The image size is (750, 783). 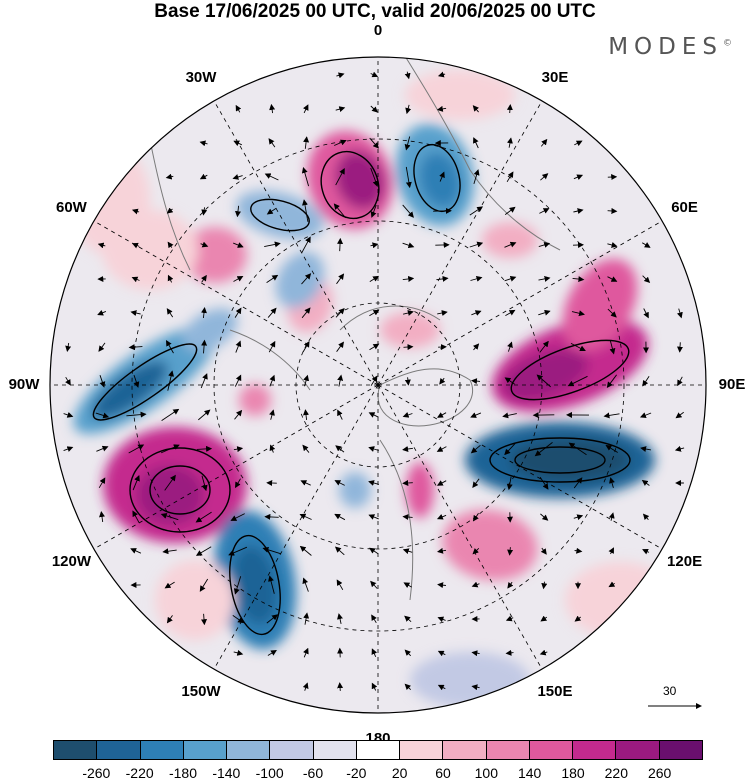 I want to click on longitude-label: 90E, so click(x=732, y=384).